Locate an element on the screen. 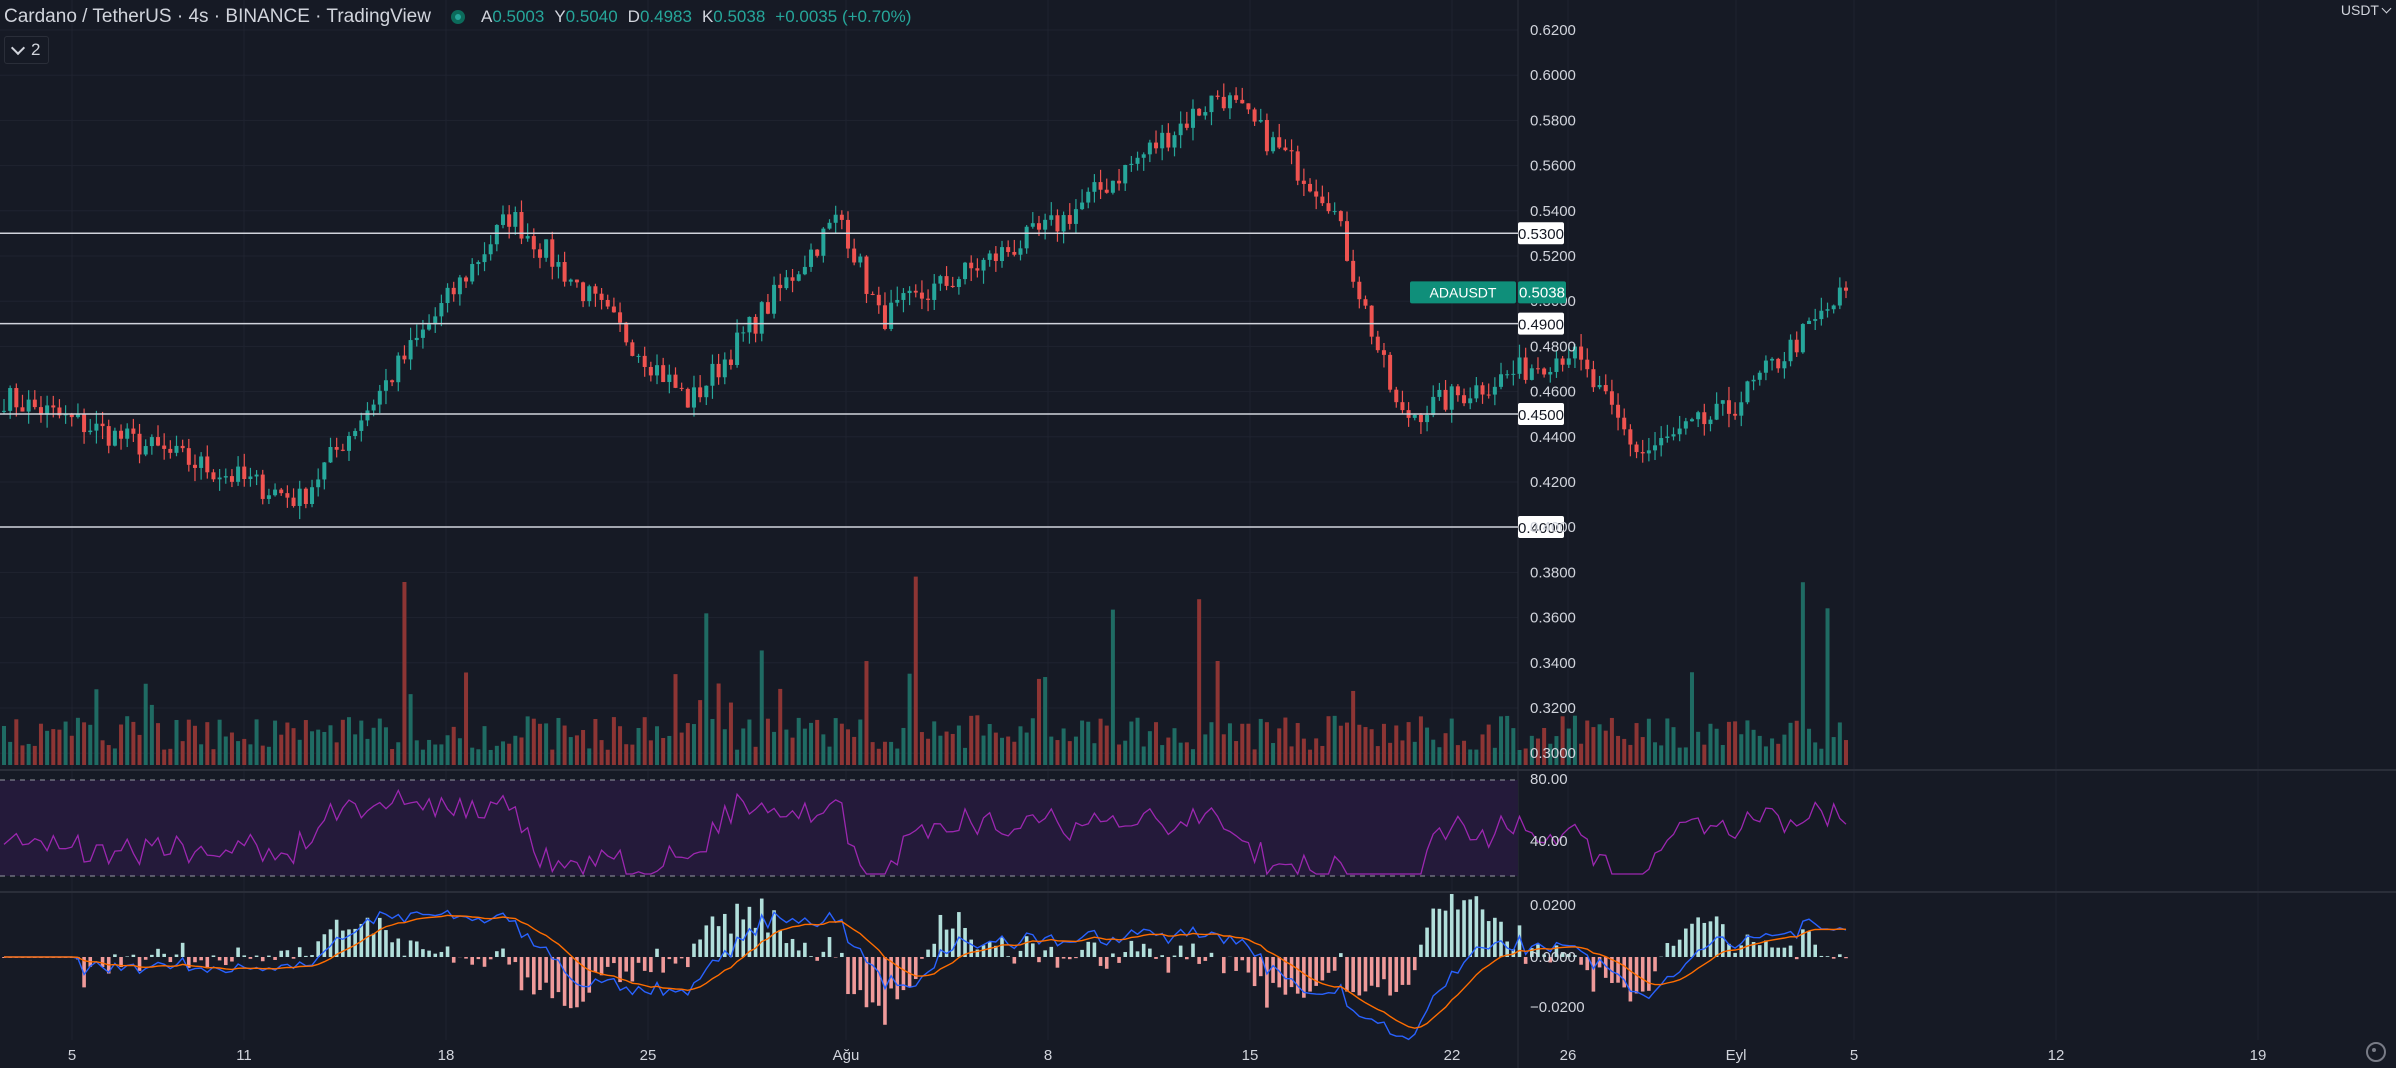 Image resolution: width=2396 pixels, height=1068 pixels. settings-gear-icon is located at coordinates (2376, 1052).